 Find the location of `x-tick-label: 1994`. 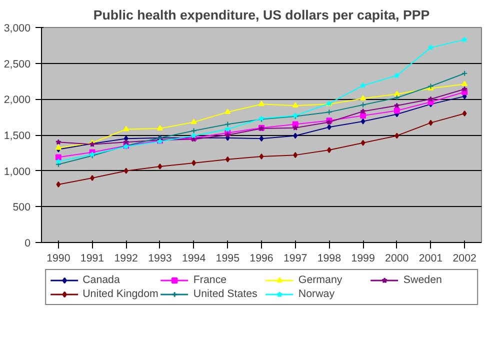

x-tick-label: 1994 is located at coordinates (194, 258).